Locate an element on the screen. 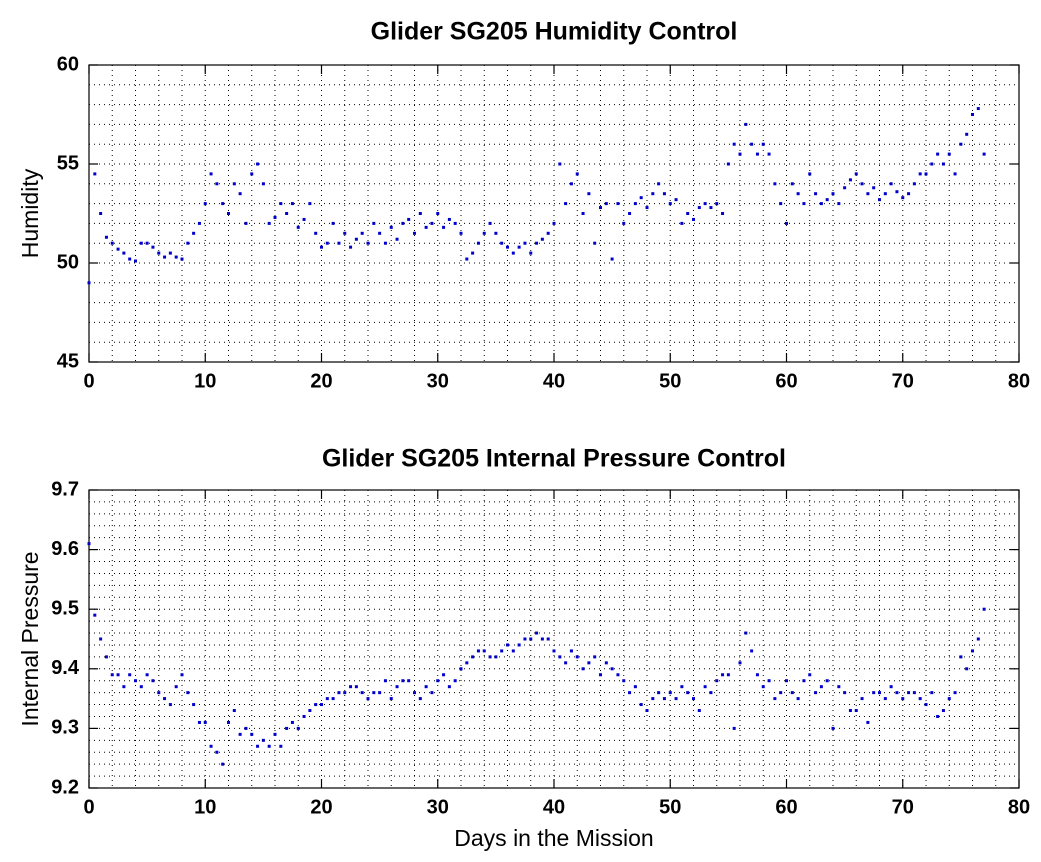 The height and width of the screenshot is (862, 1041). chart-title: Glider SG205 Humidity Control is located at coordinates (554, 32).